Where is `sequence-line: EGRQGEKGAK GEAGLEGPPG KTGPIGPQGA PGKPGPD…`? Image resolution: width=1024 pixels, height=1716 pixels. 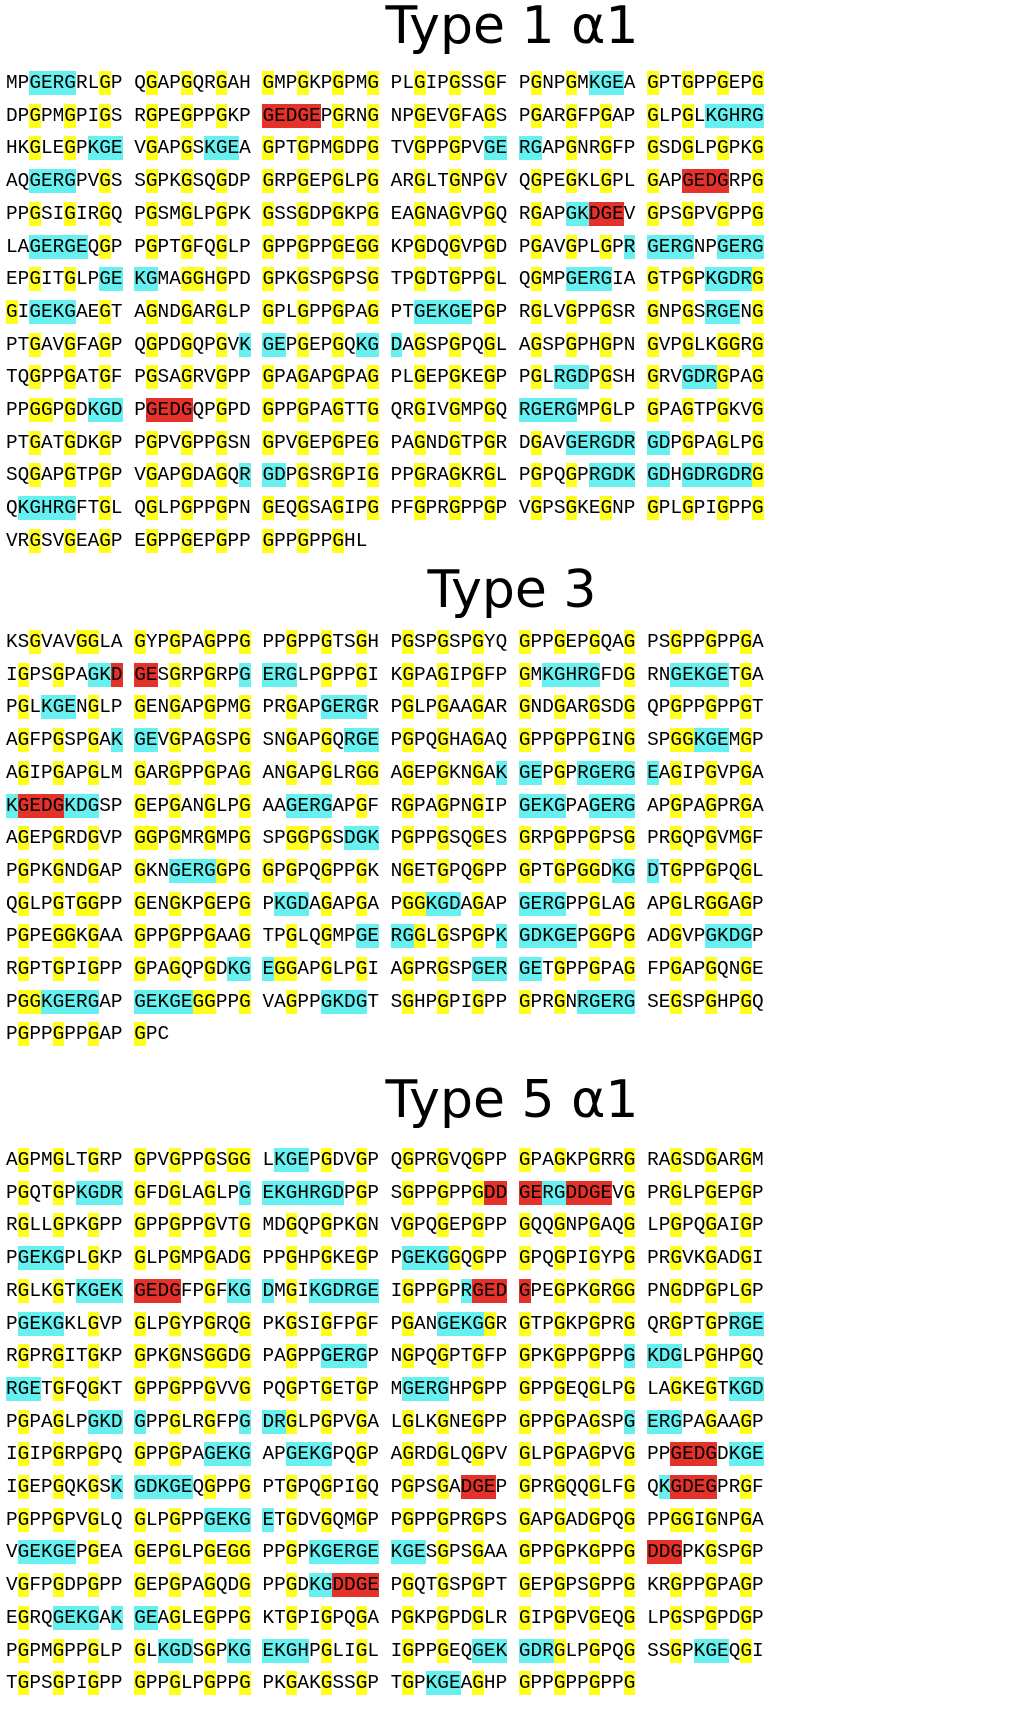
sequence-line: EGRQGEKGAK GEAGLEGPPG KTGPIGPQGA PGKPGPD… is located at coordinates (385, 1617).